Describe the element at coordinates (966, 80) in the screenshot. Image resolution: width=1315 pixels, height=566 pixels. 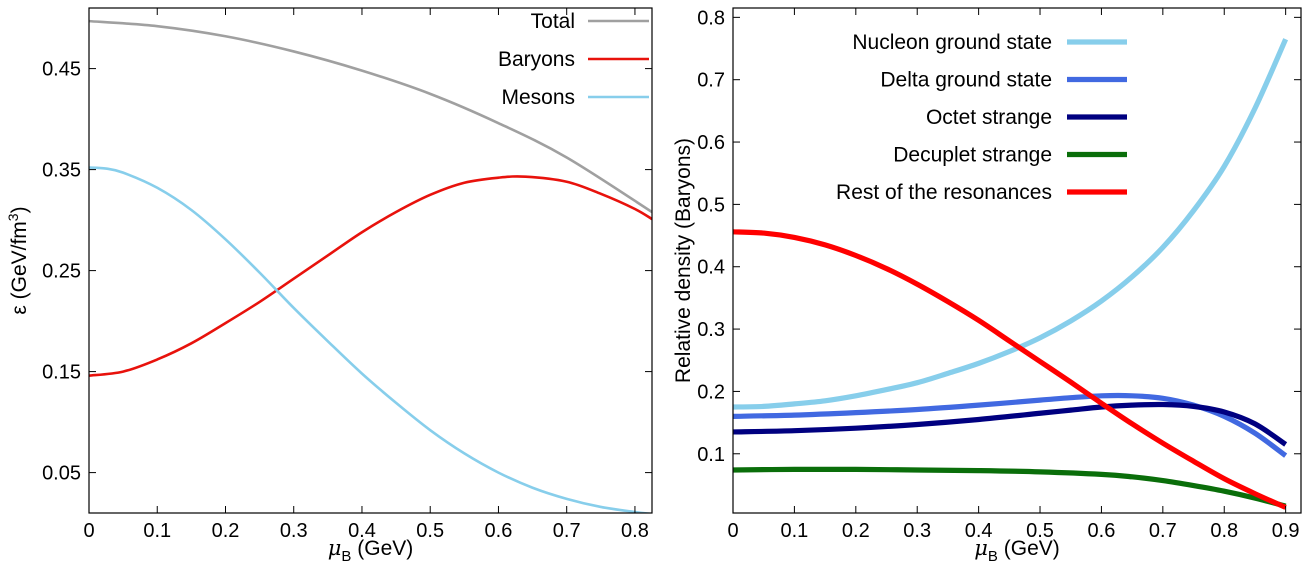
I see `legend-label-delta-ground-state: Delta ground state` at that location.